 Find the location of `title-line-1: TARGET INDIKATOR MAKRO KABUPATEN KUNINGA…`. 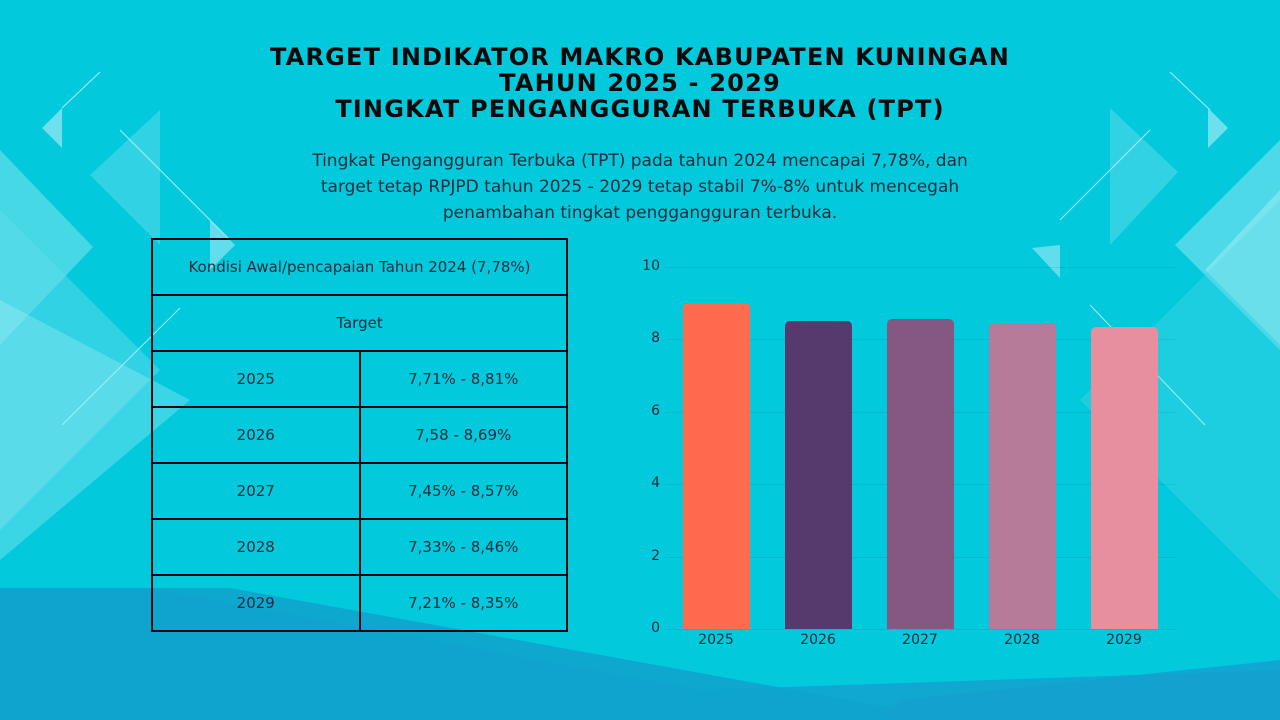

title-line-1: TARGET INDIKATOR MAKRO KABUPATEN KUNINGA… is located at coordinates (640, 57).